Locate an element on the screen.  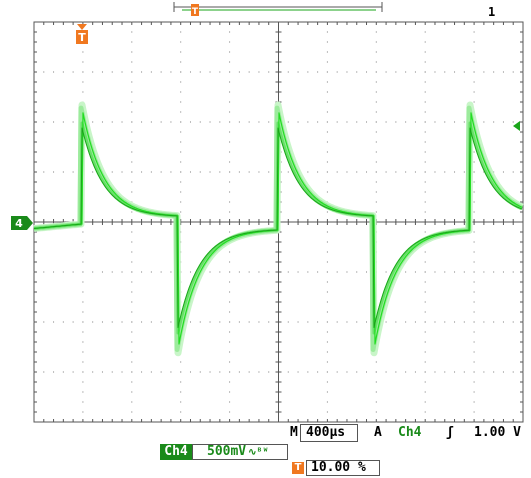
channel-4-badge: Ch4 is located at coordinates (176, 452).